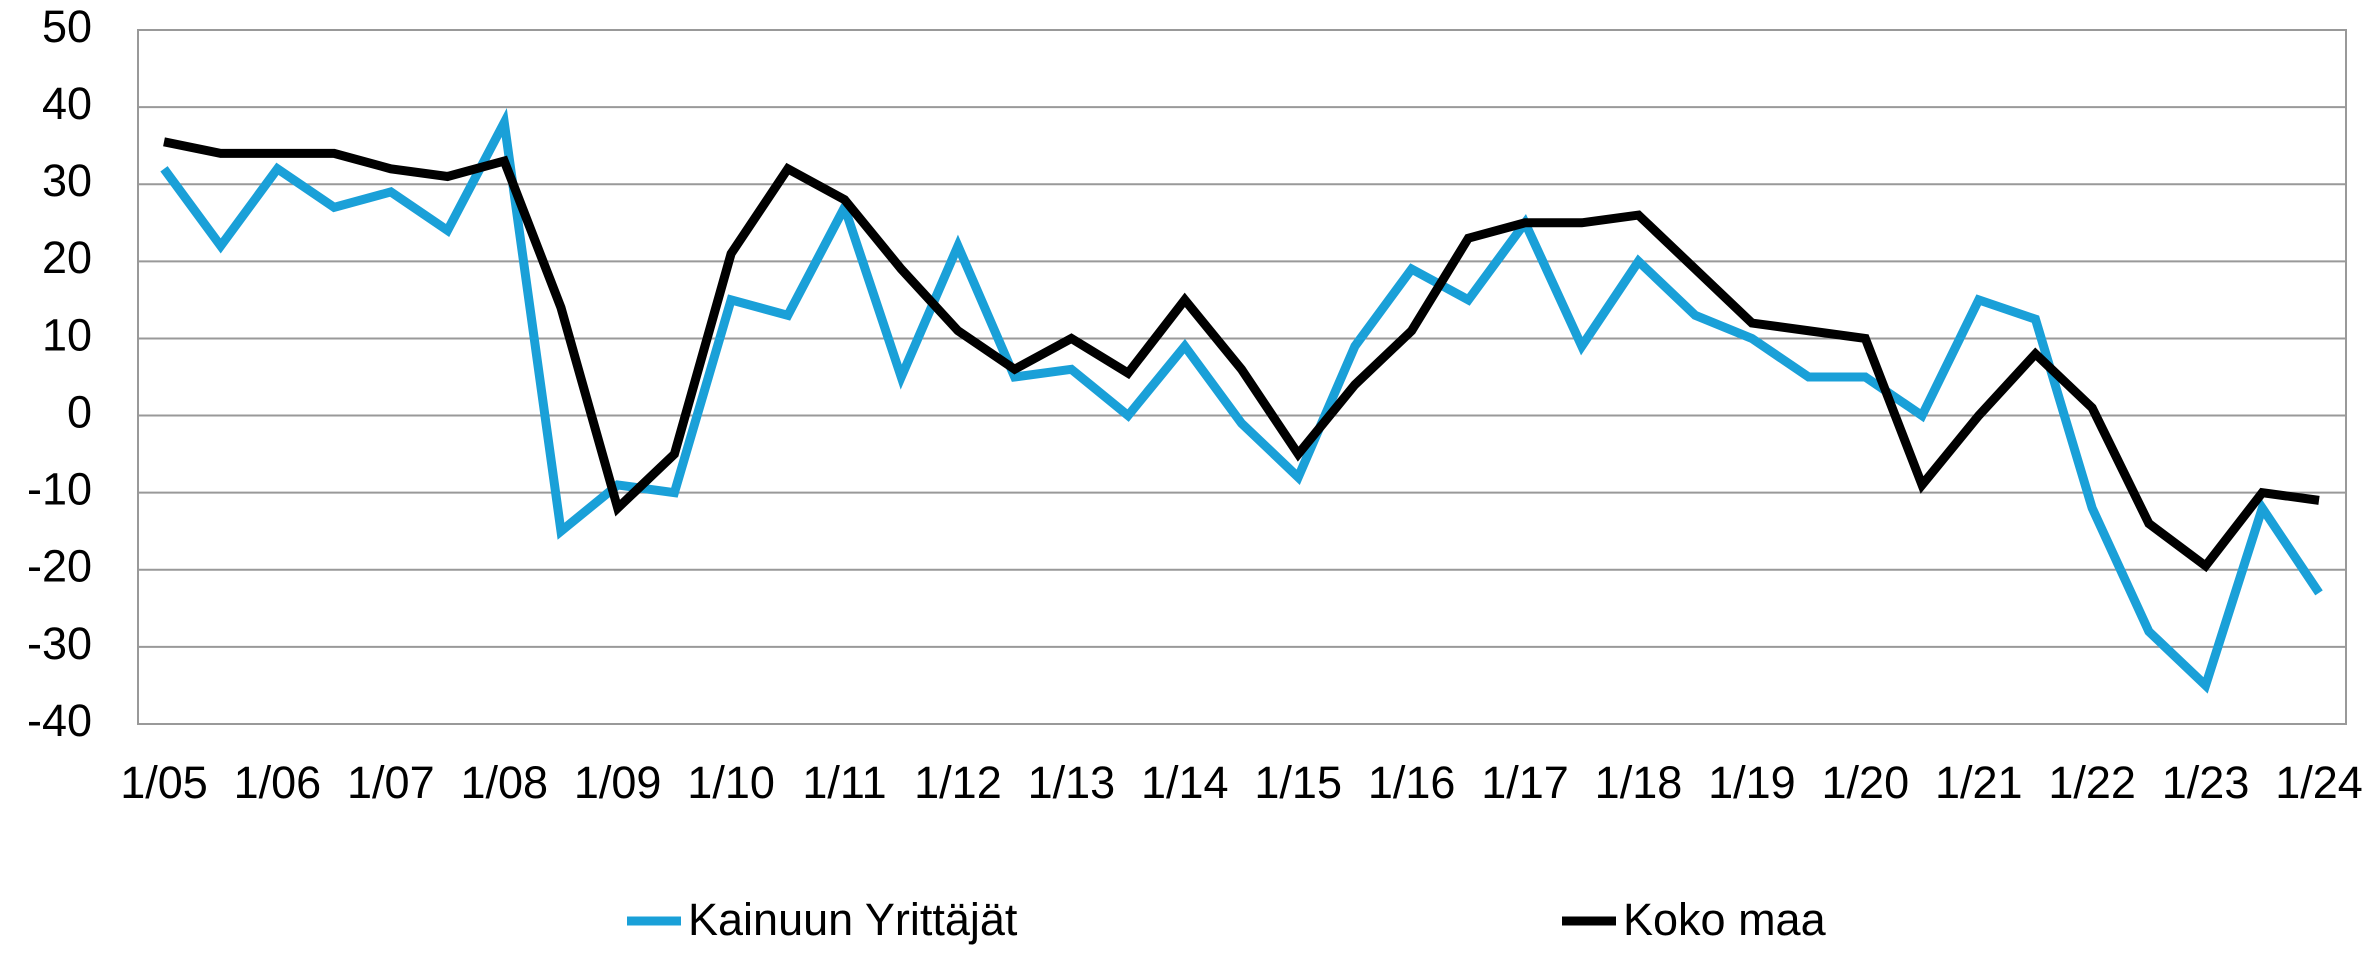 The image size is (2374, 960). What do you see at coordinates (59, 566) in the screenshot?
I see `y-tick-label: -20` at bounding box center [59, 566].